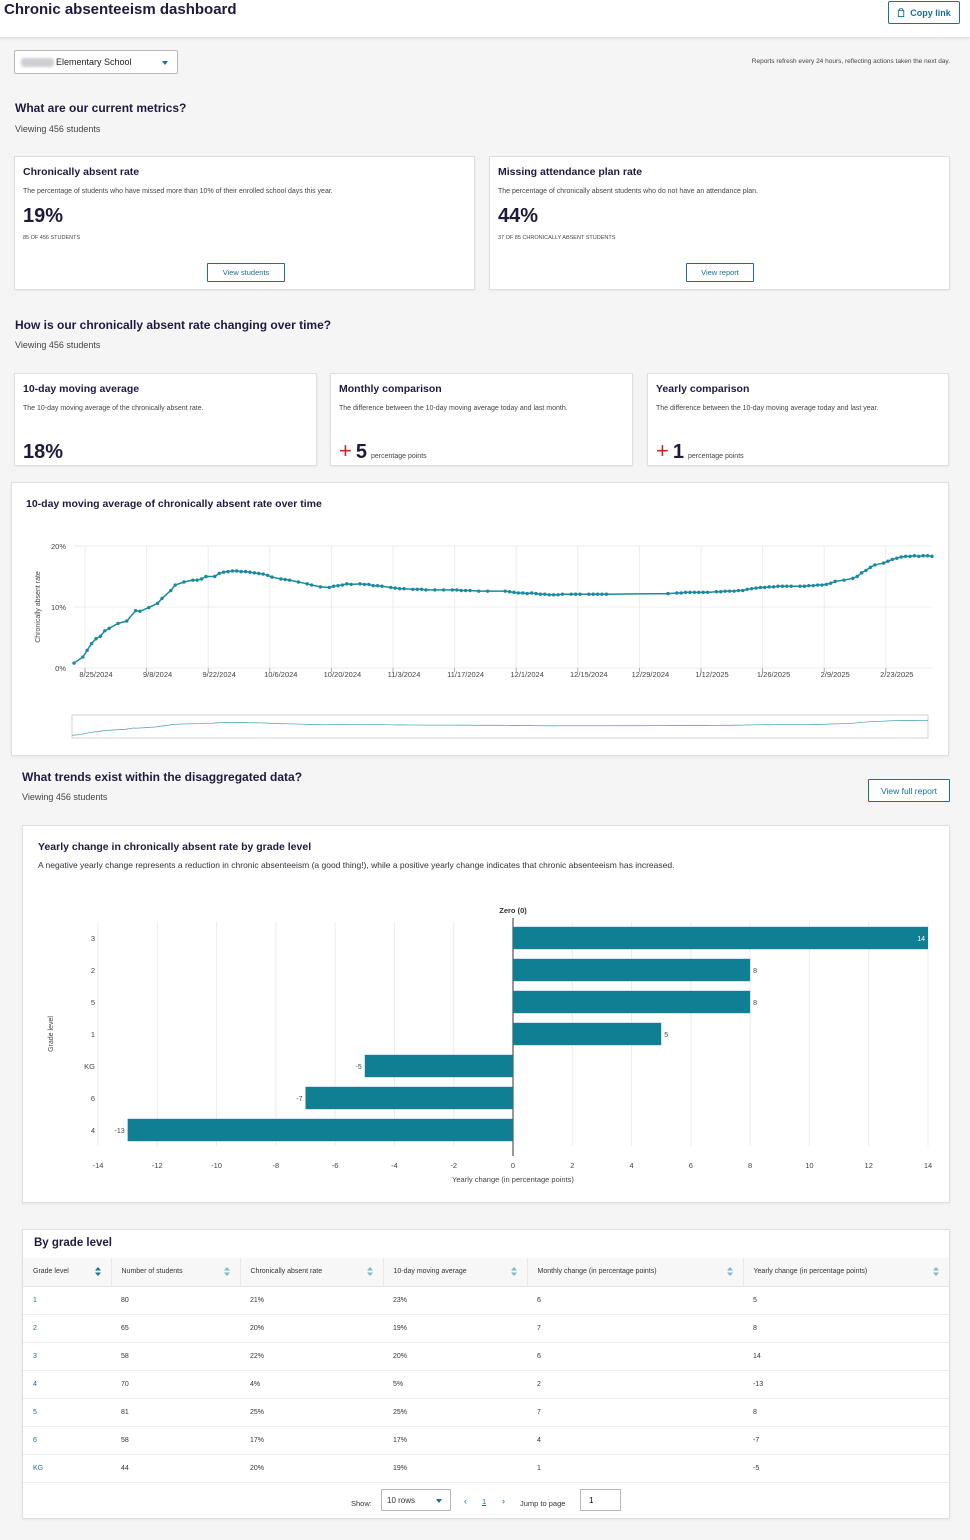 This screenshot has height=1540, width=970. What do you see at coordinates (835, 674) in the screenshot?
I see `x-tick-label: 2/9/2025` at bounding box center [835, 674].